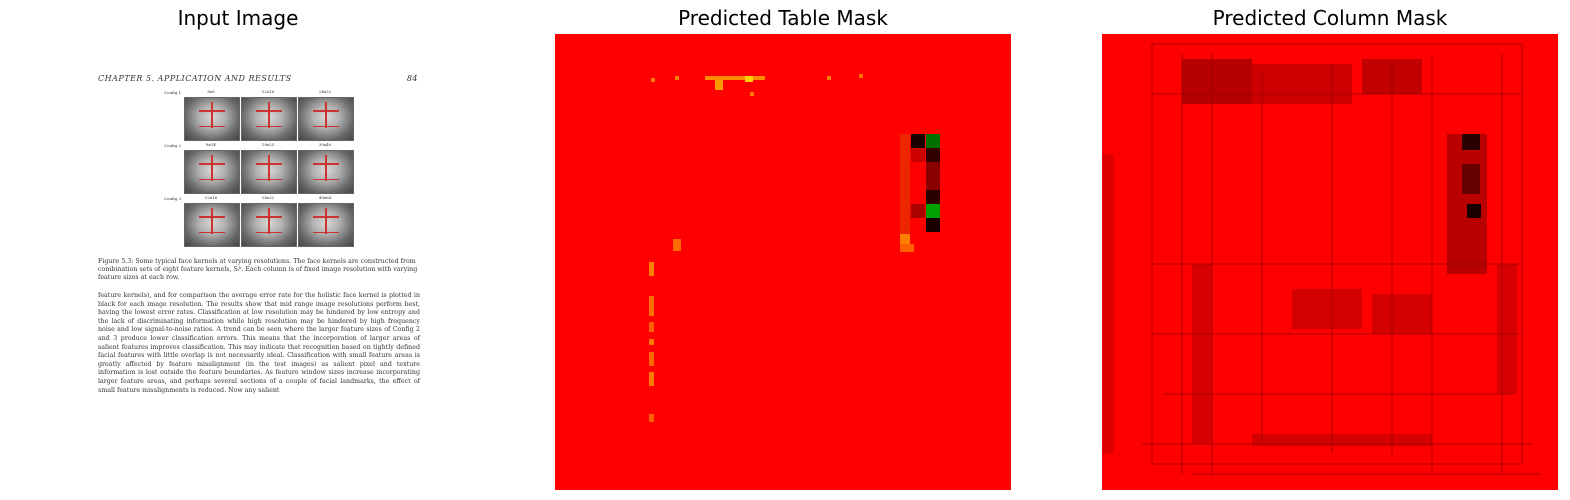 This screenshot has width=1570, height=500. I want to click on config-label: Config 1, so click(173, 92).